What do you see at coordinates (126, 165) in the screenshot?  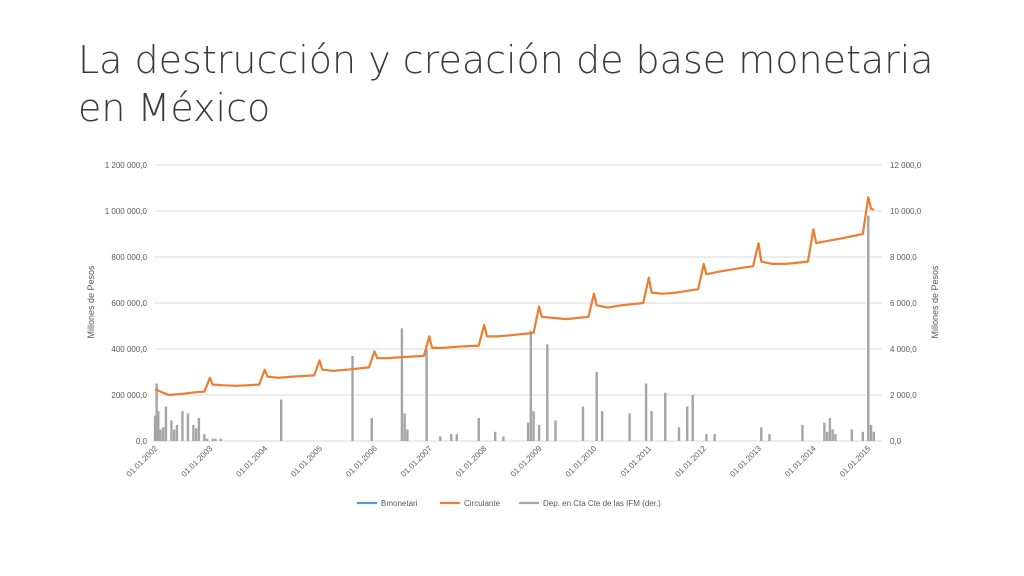 I see `y-tick-label: 1 200 000,0` at bounding box center [126, 165].